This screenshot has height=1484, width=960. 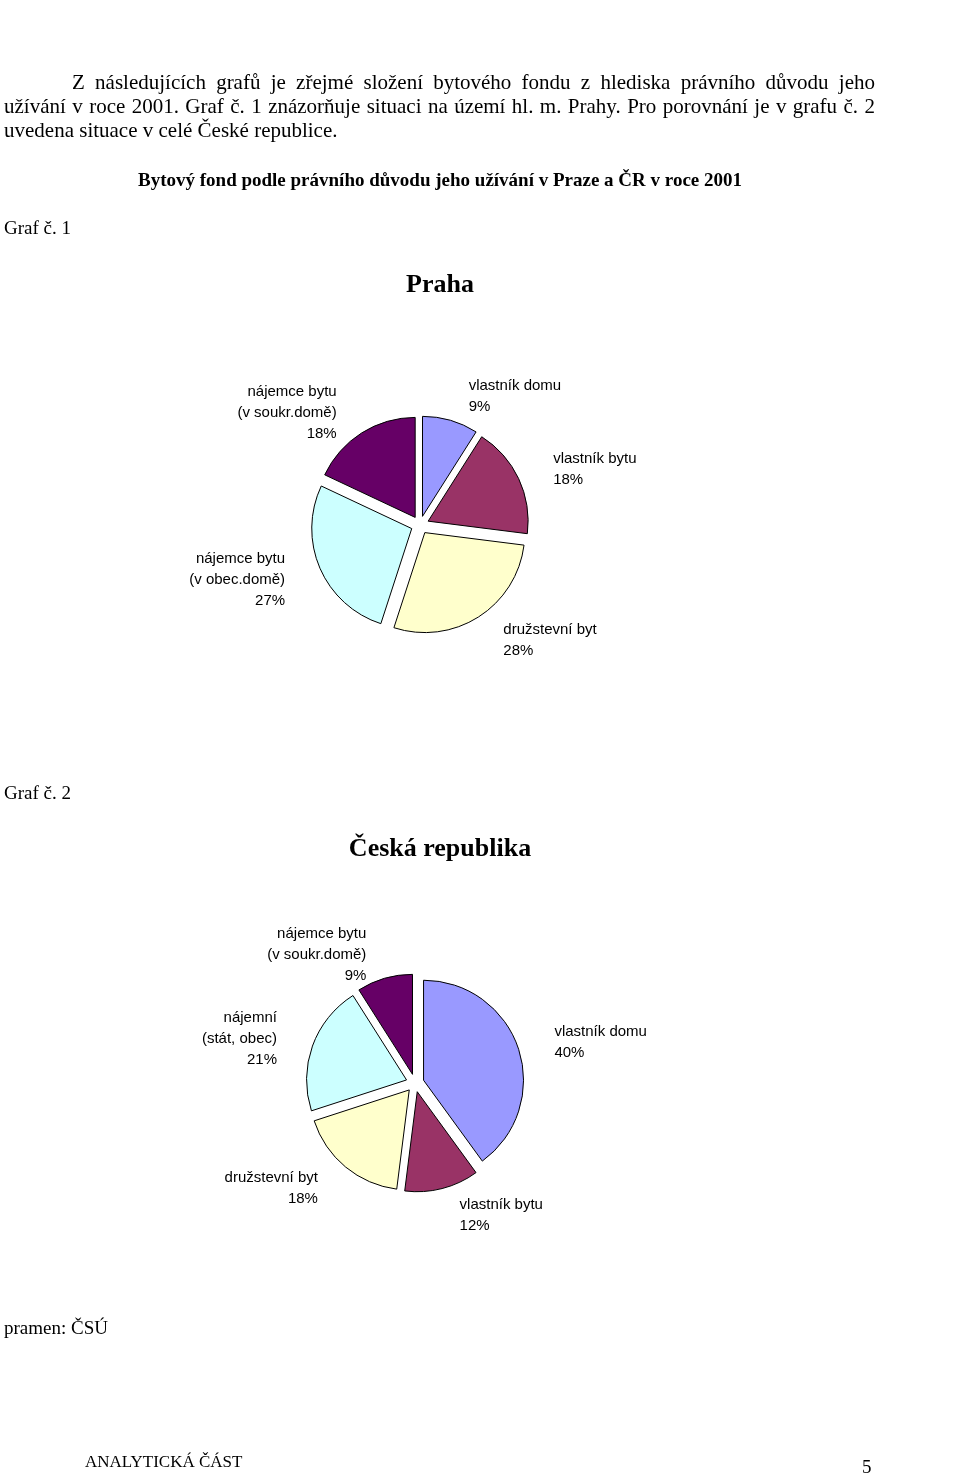 What do you see at coordinates (237, 568) in the screenshot?
I see `slice-label: nájemce bytu (v obec.domě)` at bounding box center [237, 568].